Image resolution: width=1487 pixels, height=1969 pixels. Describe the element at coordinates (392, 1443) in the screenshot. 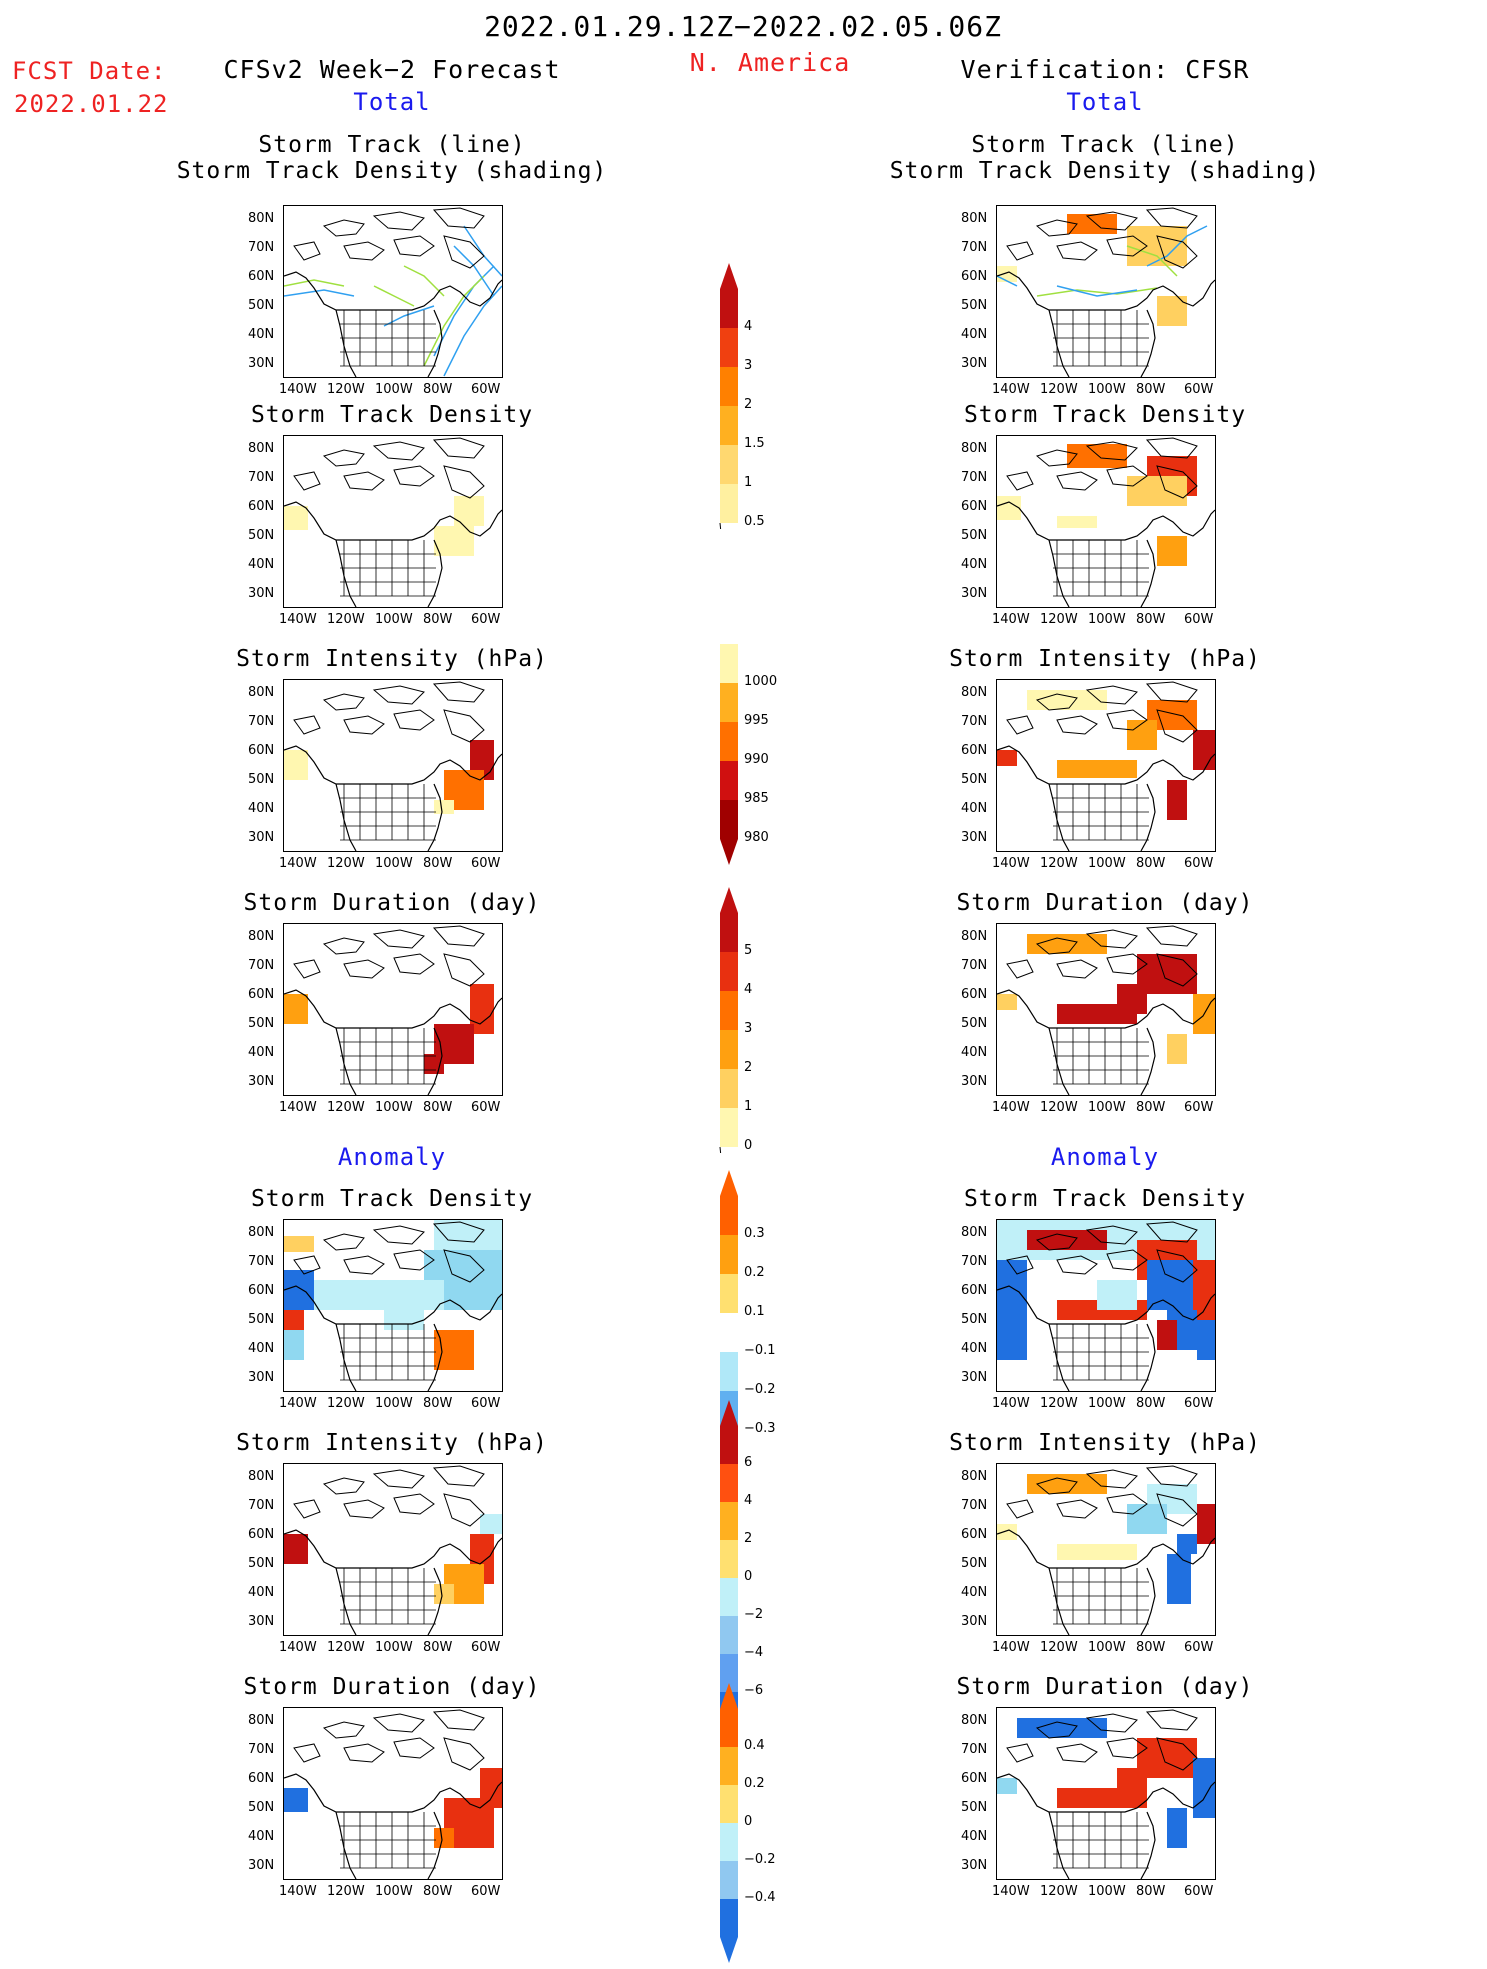

I see `title-intensity-anom-left: Storm Intensity (hPa)` at that location.